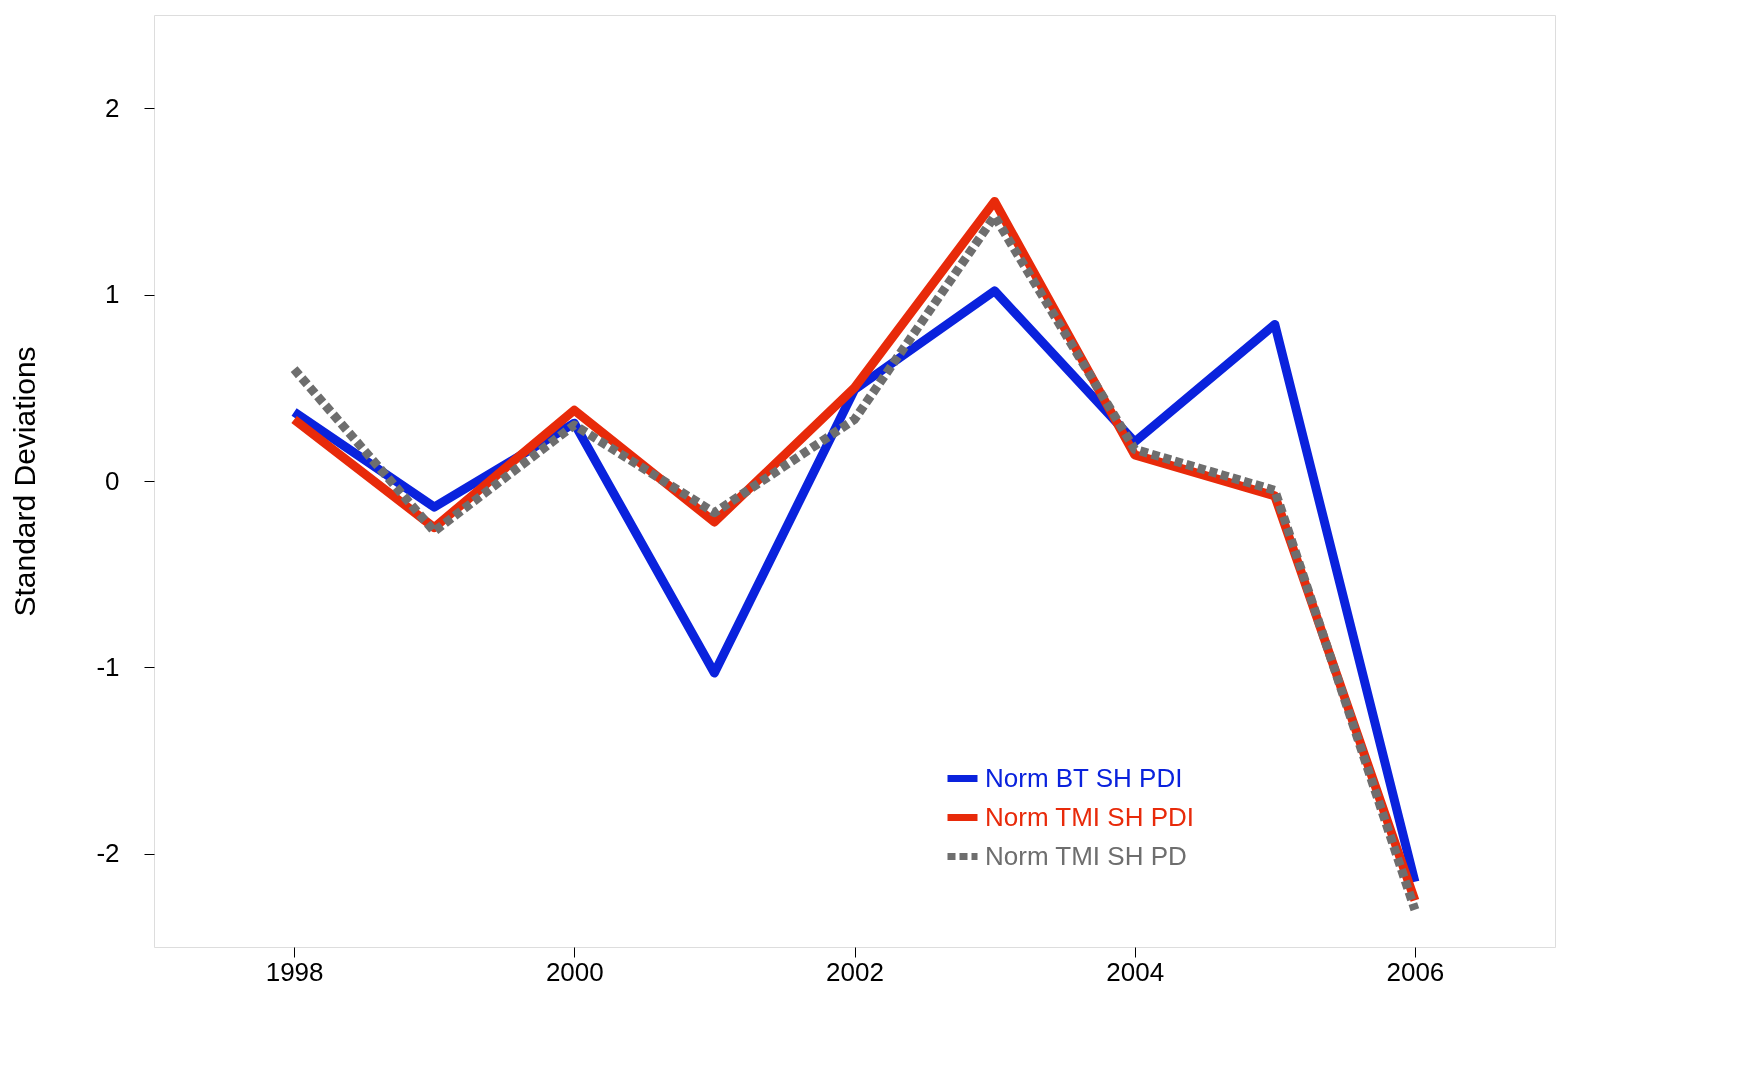 Image resolution: width=1763 pixels, height=1070 pixels. I want to click on y-tick-label: -1, so click(108, 666).